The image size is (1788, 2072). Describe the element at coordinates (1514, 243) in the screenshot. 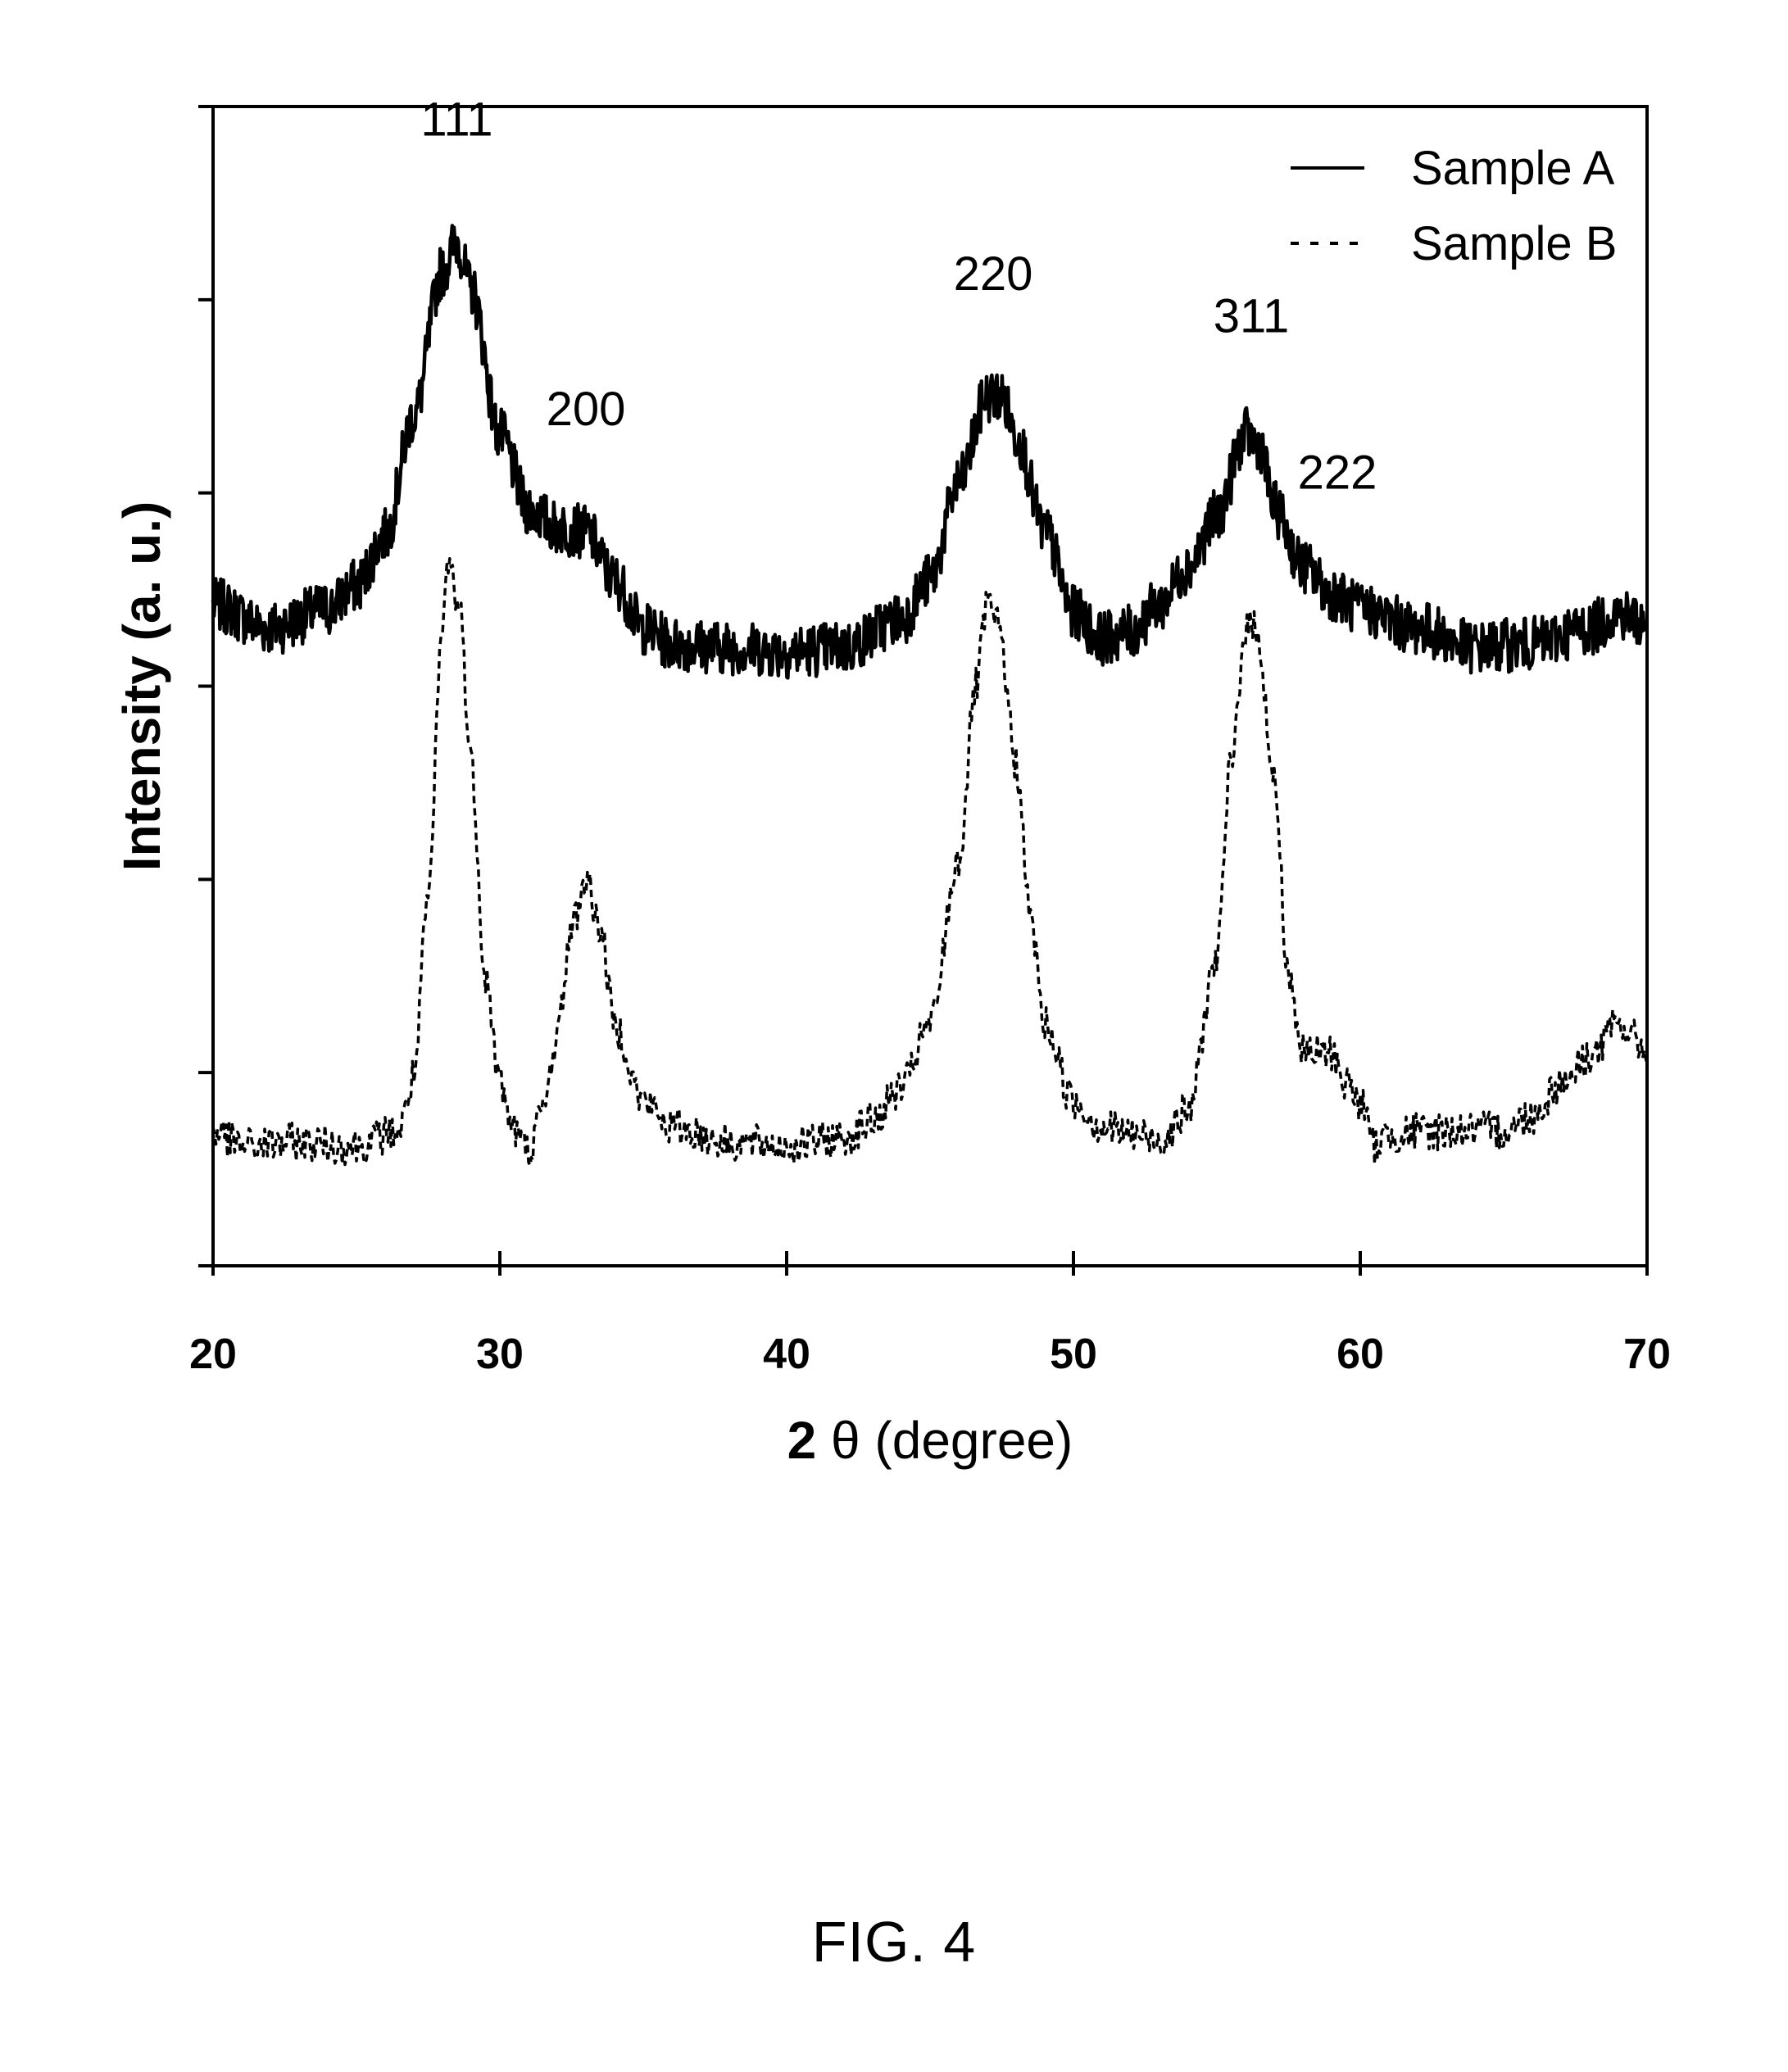

I see `legend-label-sample-b: Sample B` at that location.